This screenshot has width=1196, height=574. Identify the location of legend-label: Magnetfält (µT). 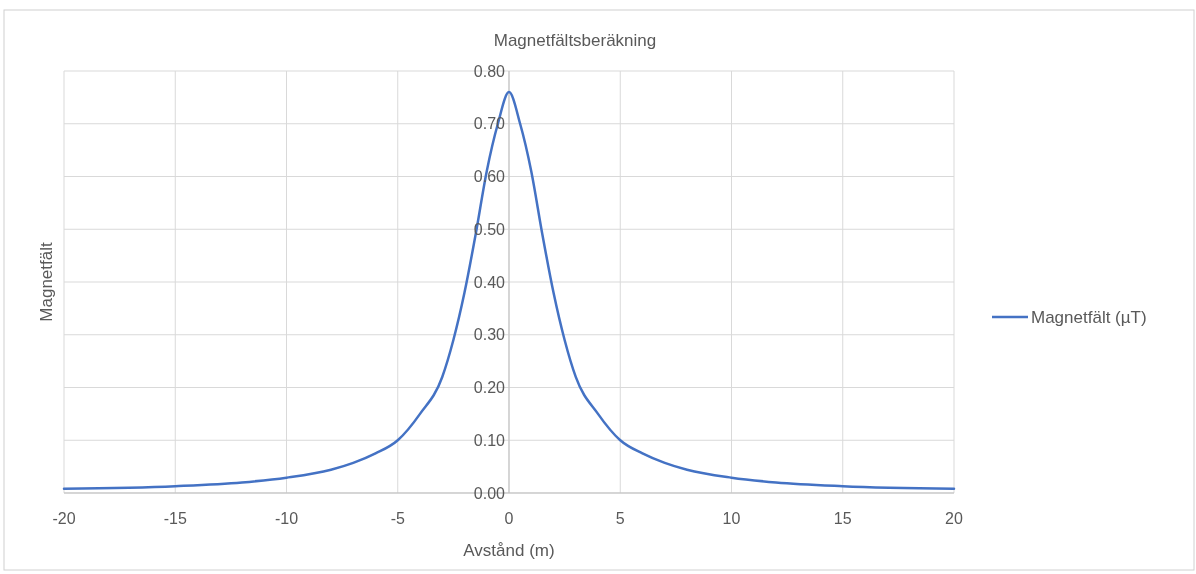
(1089, 317).